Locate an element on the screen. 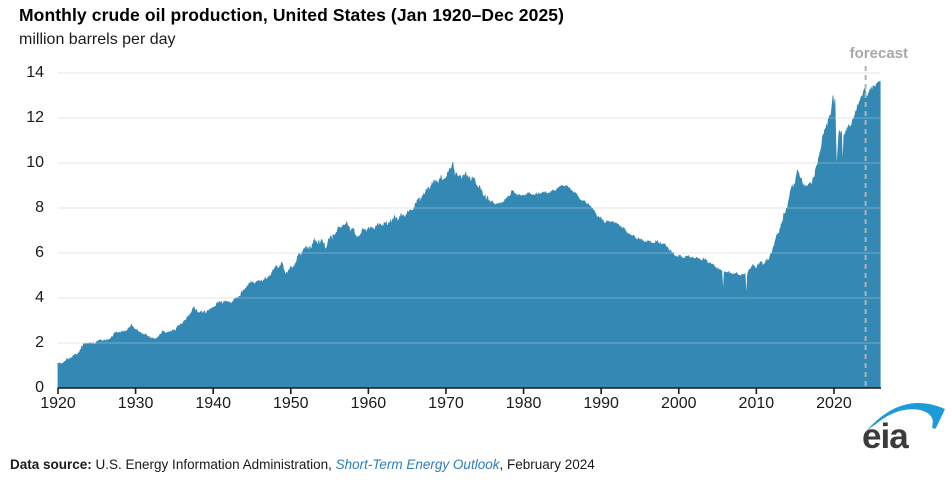  y-tick-label: 14 is located at coordinates (35, 72).